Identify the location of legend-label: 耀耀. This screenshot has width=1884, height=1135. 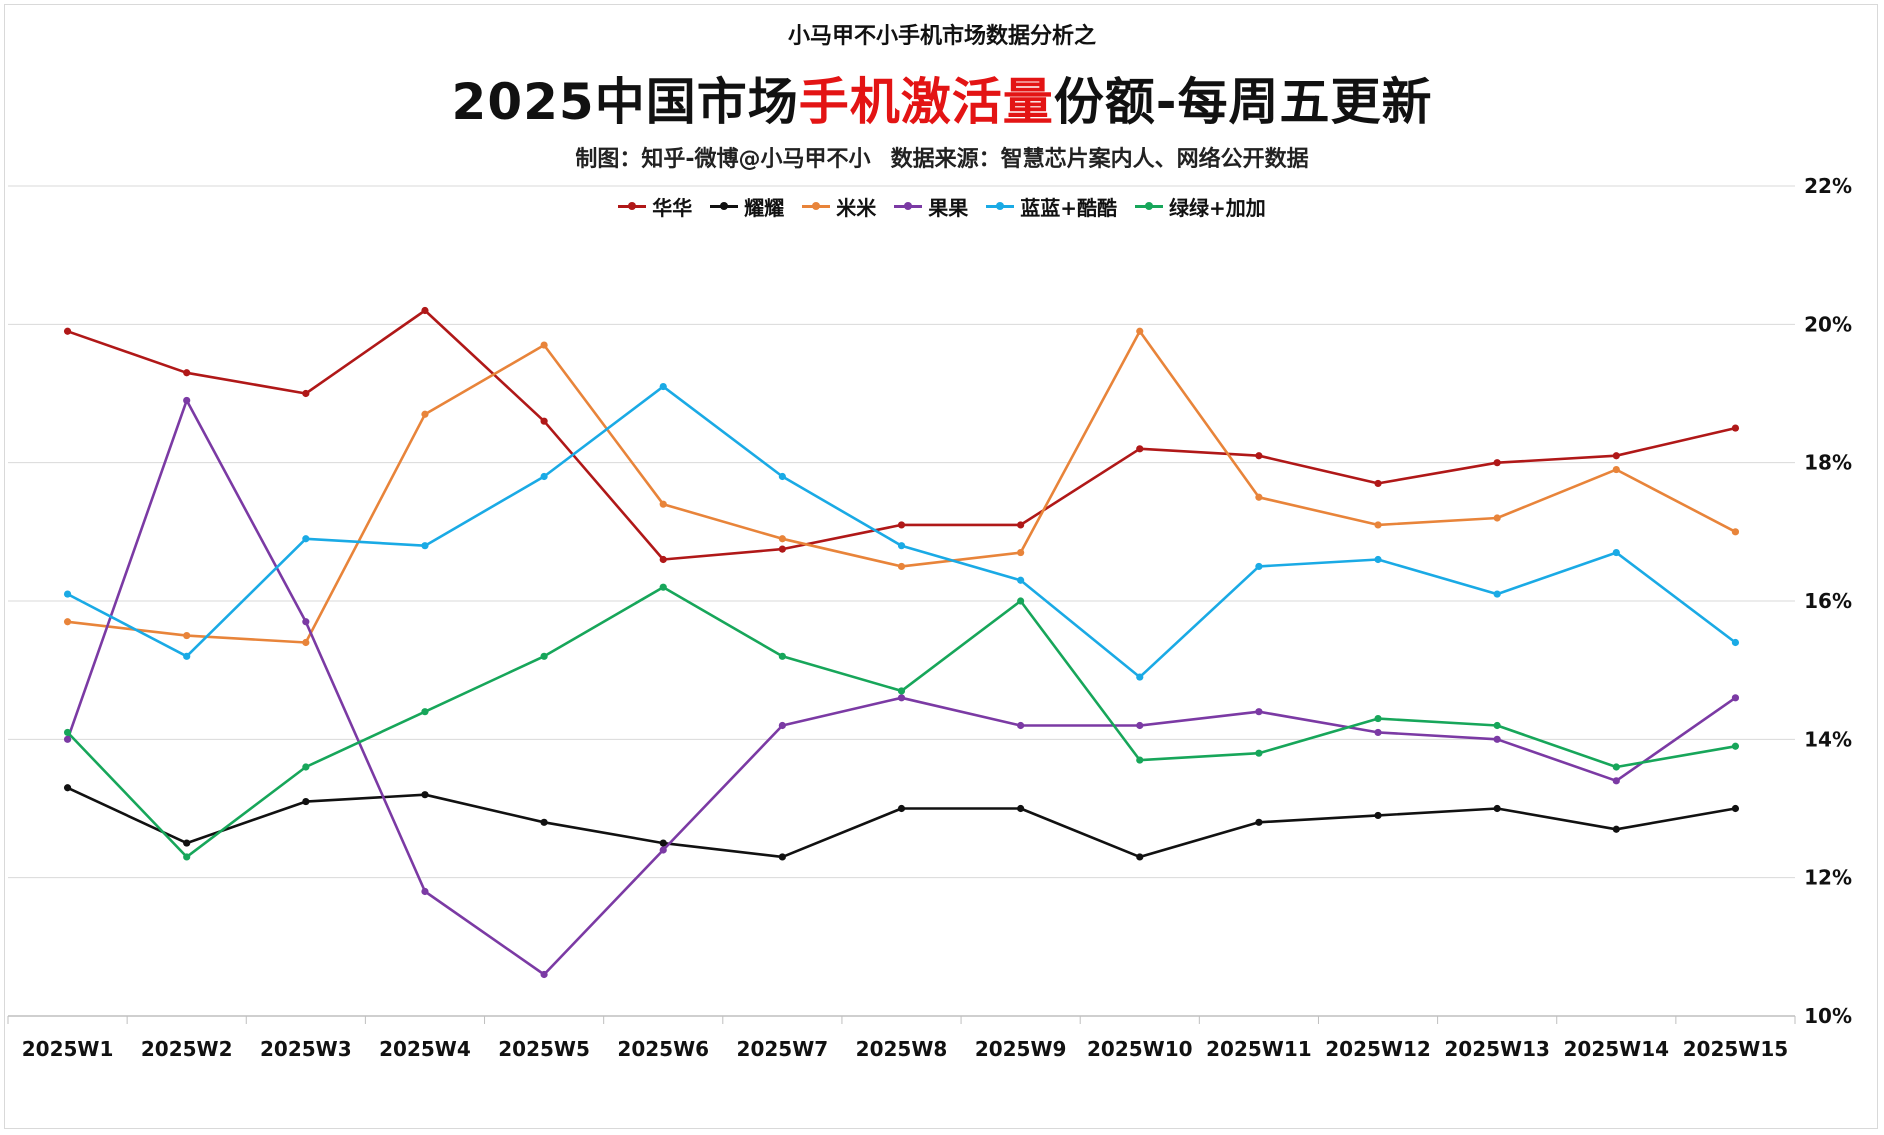
(764, 208).